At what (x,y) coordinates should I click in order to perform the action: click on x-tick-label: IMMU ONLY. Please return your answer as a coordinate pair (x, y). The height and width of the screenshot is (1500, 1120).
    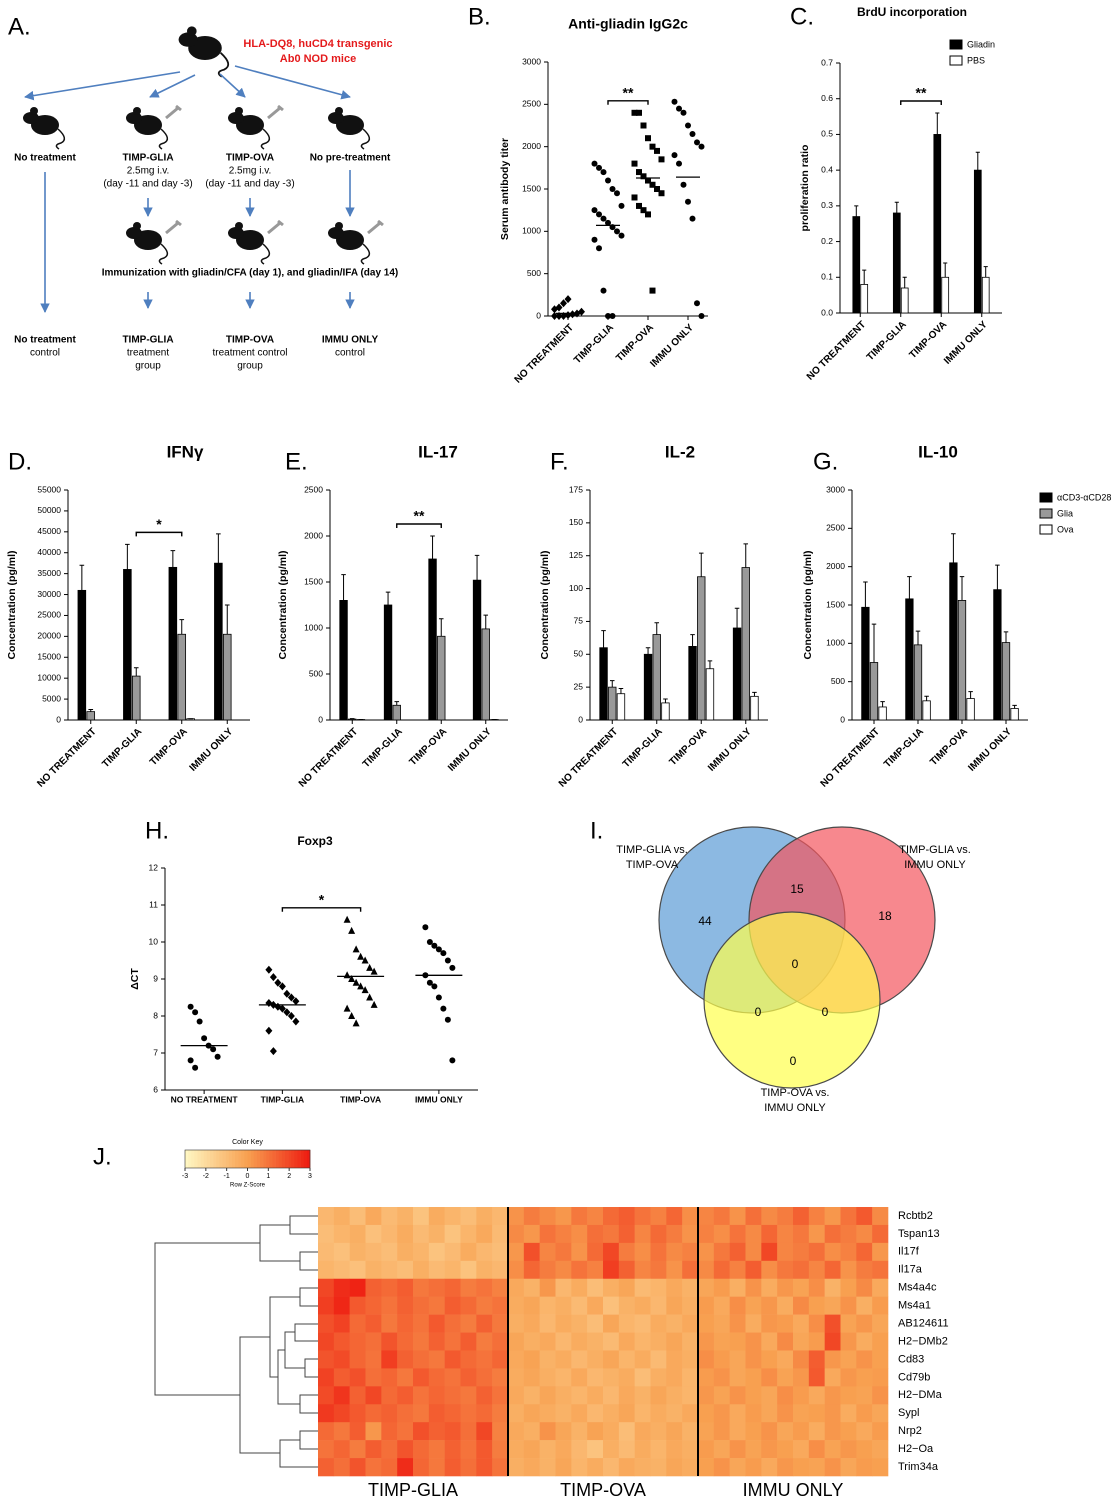
    Looking at the image, I should click on (730, 750).